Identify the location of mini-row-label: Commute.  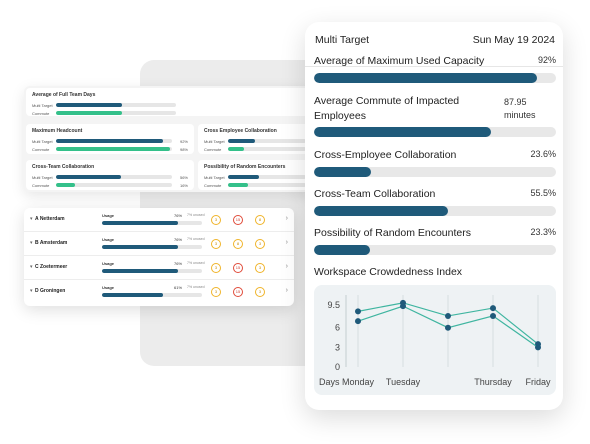
(213, 149).